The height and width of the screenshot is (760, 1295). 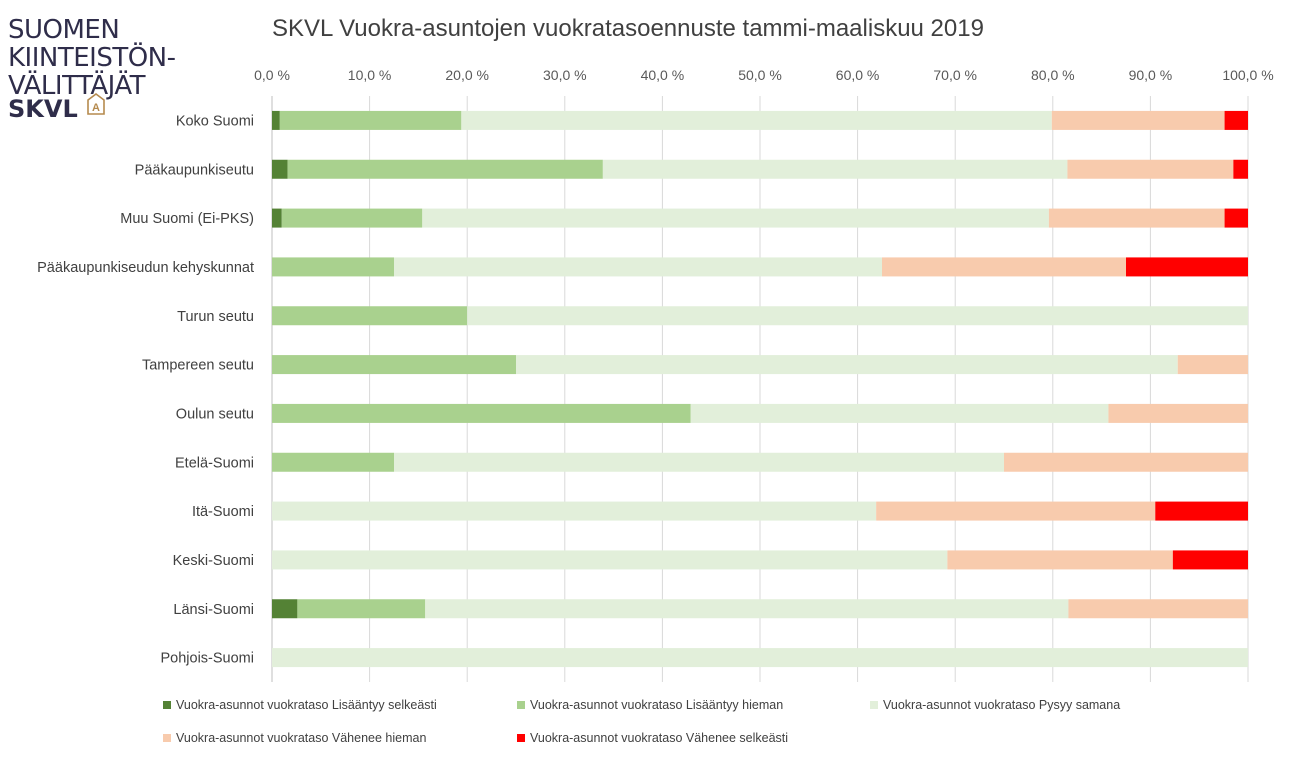 What do you see at coordinates (955, 75) in the screenshot?
I see `x-tick-label: 70,0 %` at bounding box center [955, 75].